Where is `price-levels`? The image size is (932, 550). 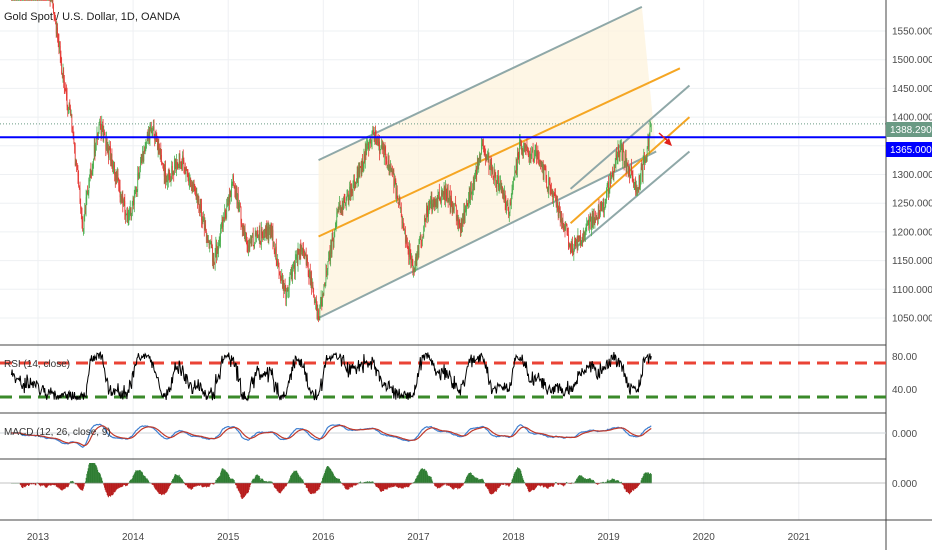 price-levels is located at coordinates (443, 131).